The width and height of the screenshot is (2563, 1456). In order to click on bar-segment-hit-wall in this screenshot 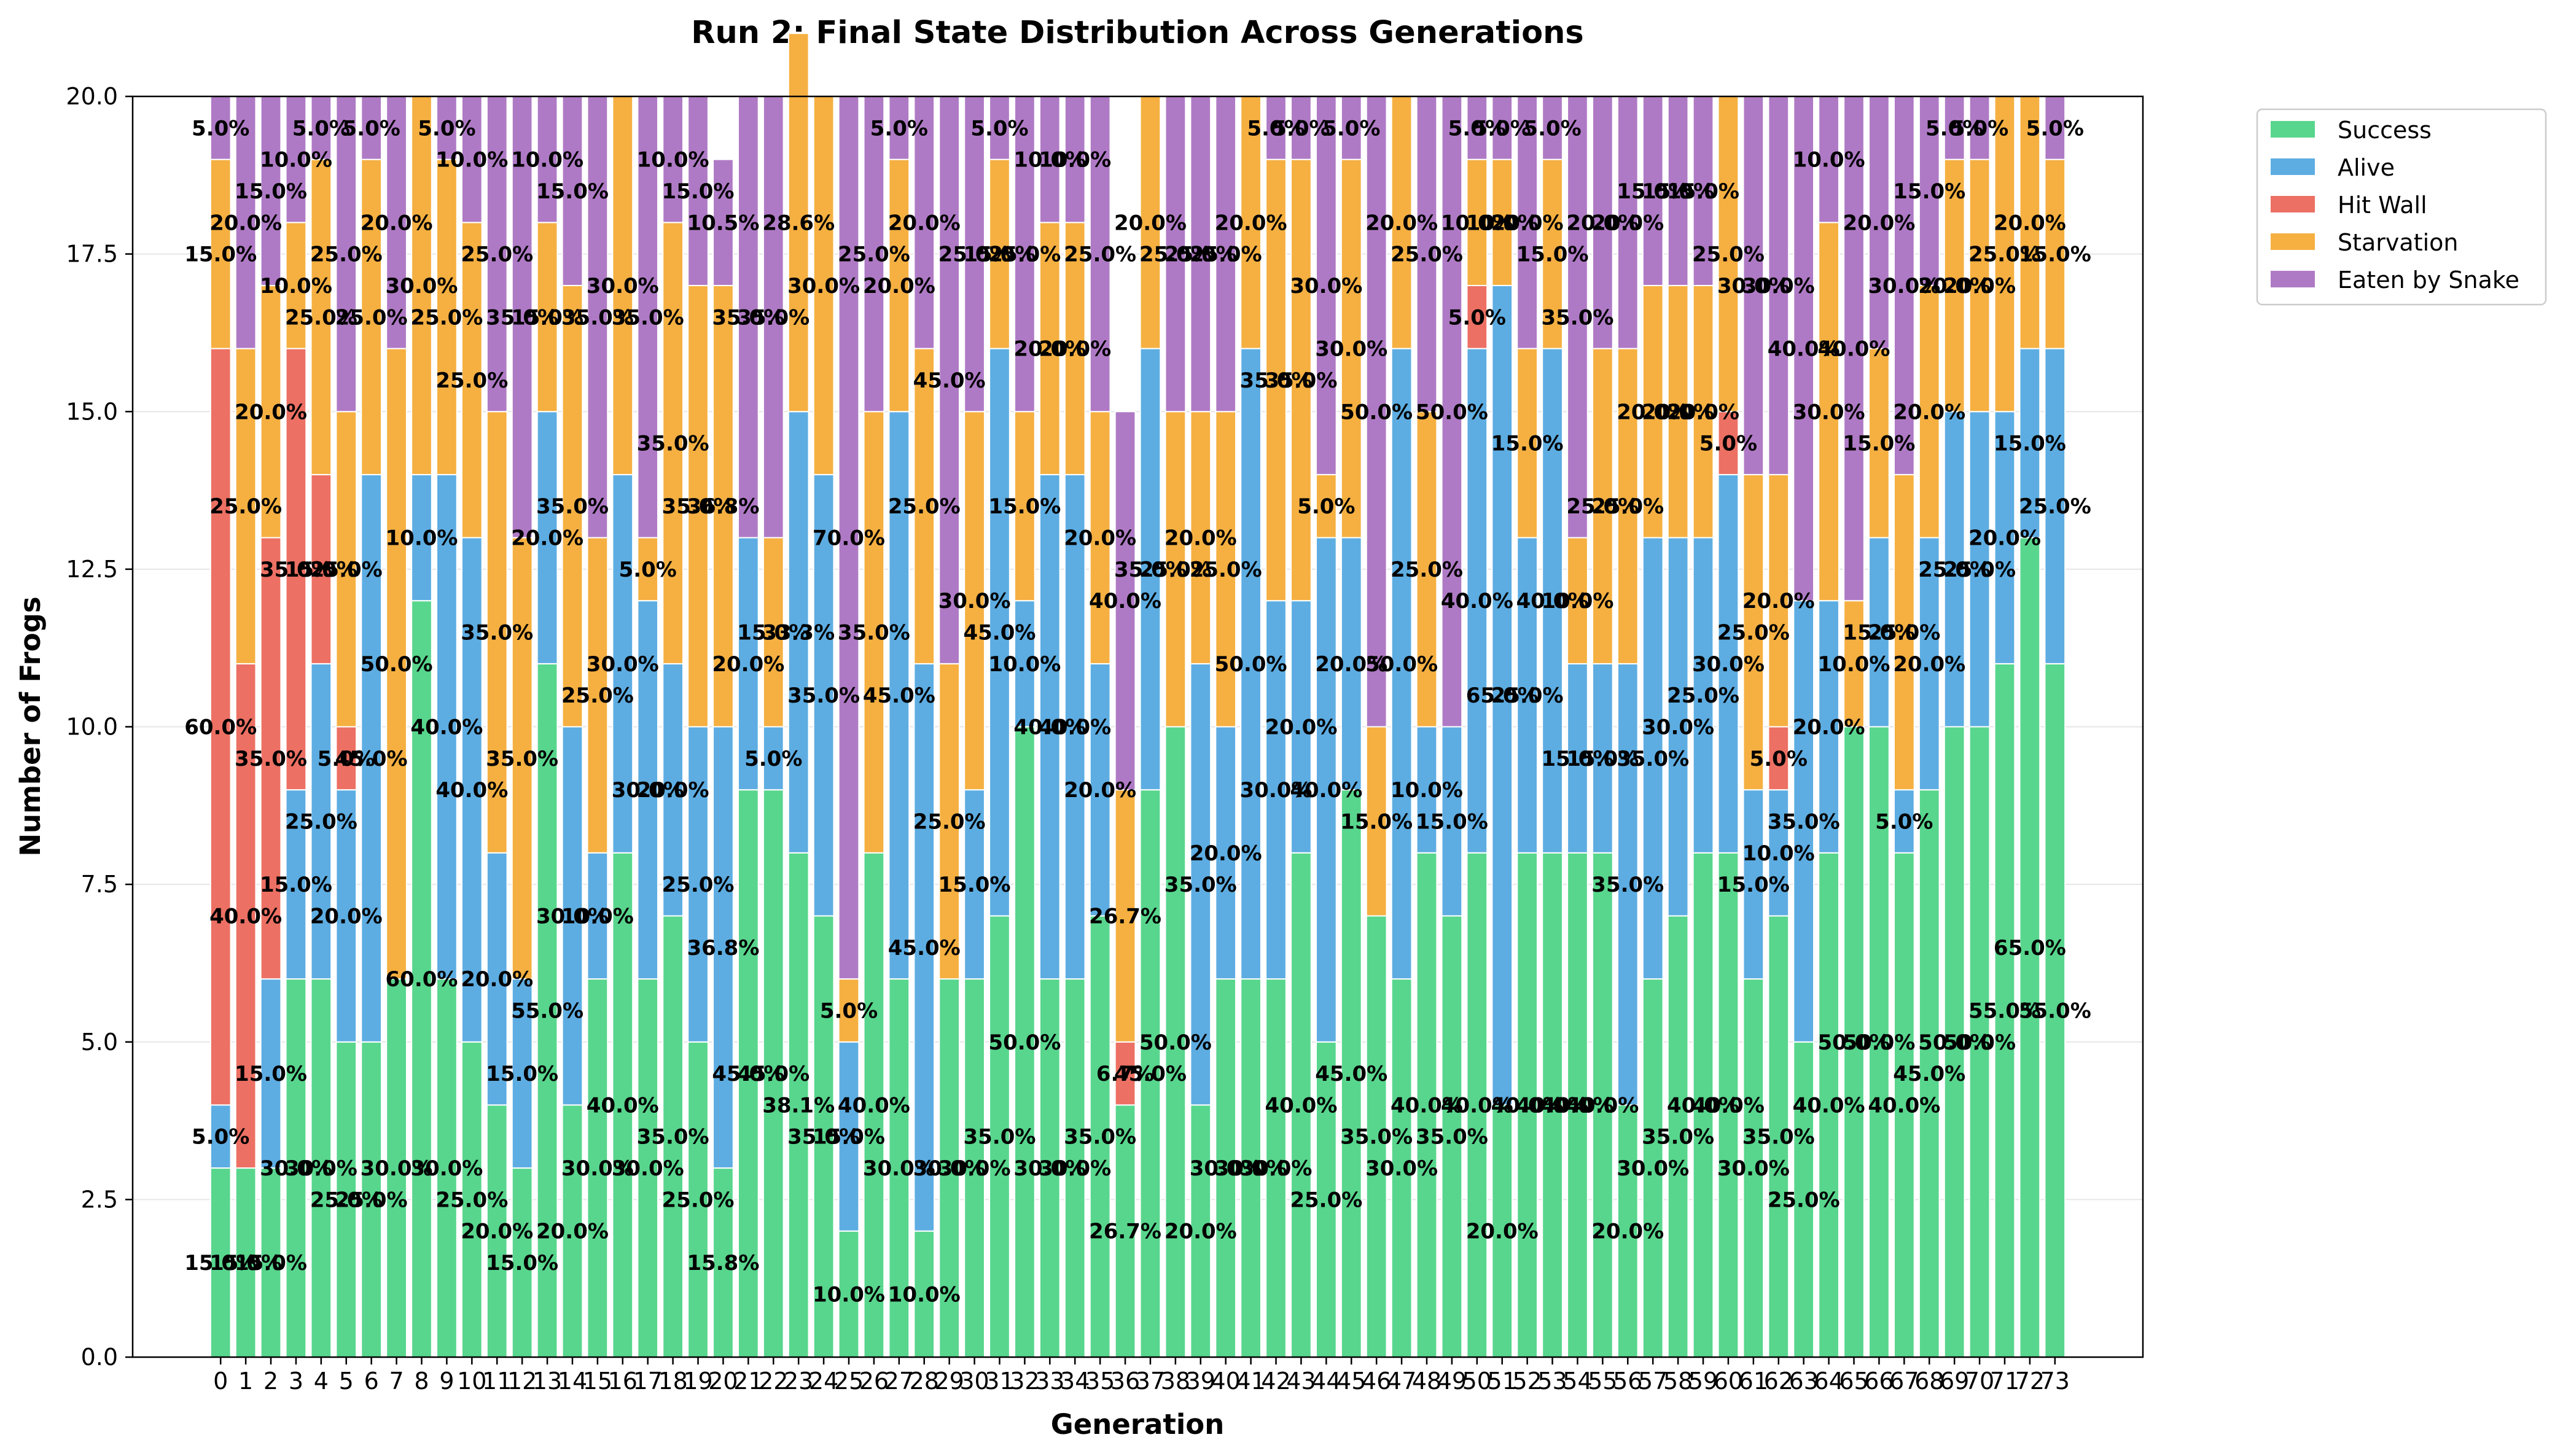, I will do `click(296, 569)`.